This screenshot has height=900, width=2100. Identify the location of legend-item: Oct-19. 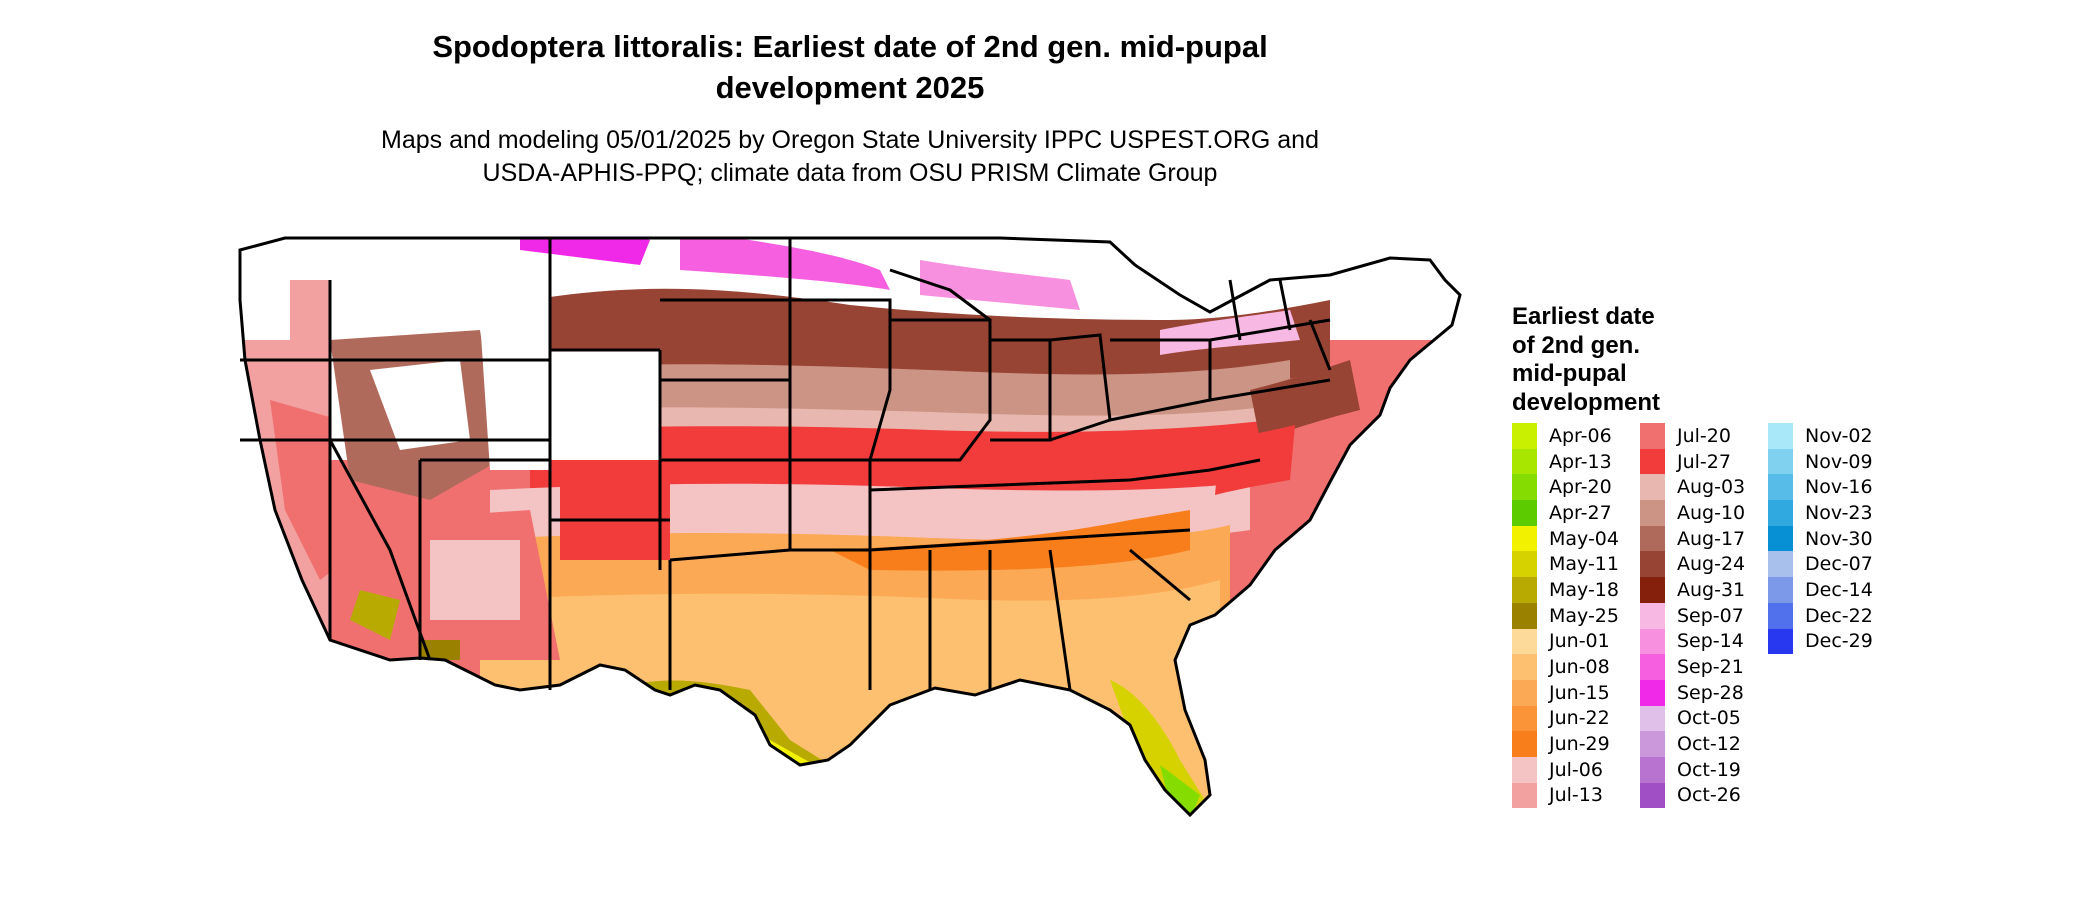
(1705, 769).